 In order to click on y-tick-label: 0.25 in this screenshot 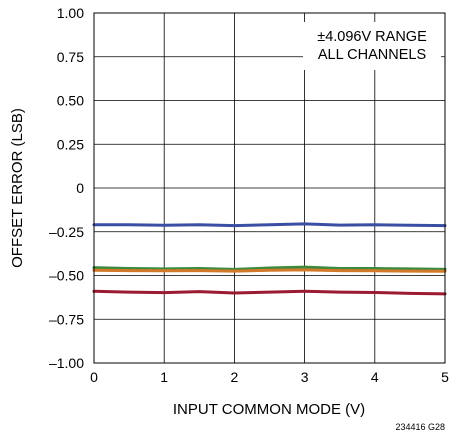, I will do `click(70, 144)`.